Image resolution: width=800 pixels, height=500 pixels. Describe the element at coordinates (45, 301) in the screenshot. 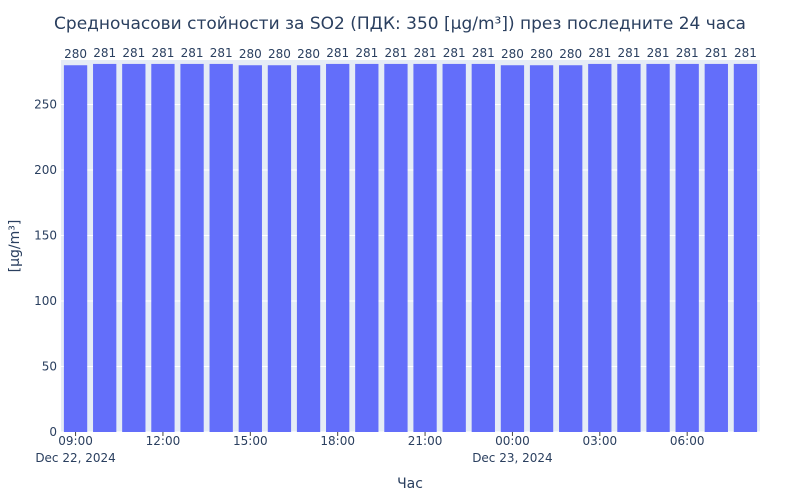

I see `y-tick-label: 100` at that location.